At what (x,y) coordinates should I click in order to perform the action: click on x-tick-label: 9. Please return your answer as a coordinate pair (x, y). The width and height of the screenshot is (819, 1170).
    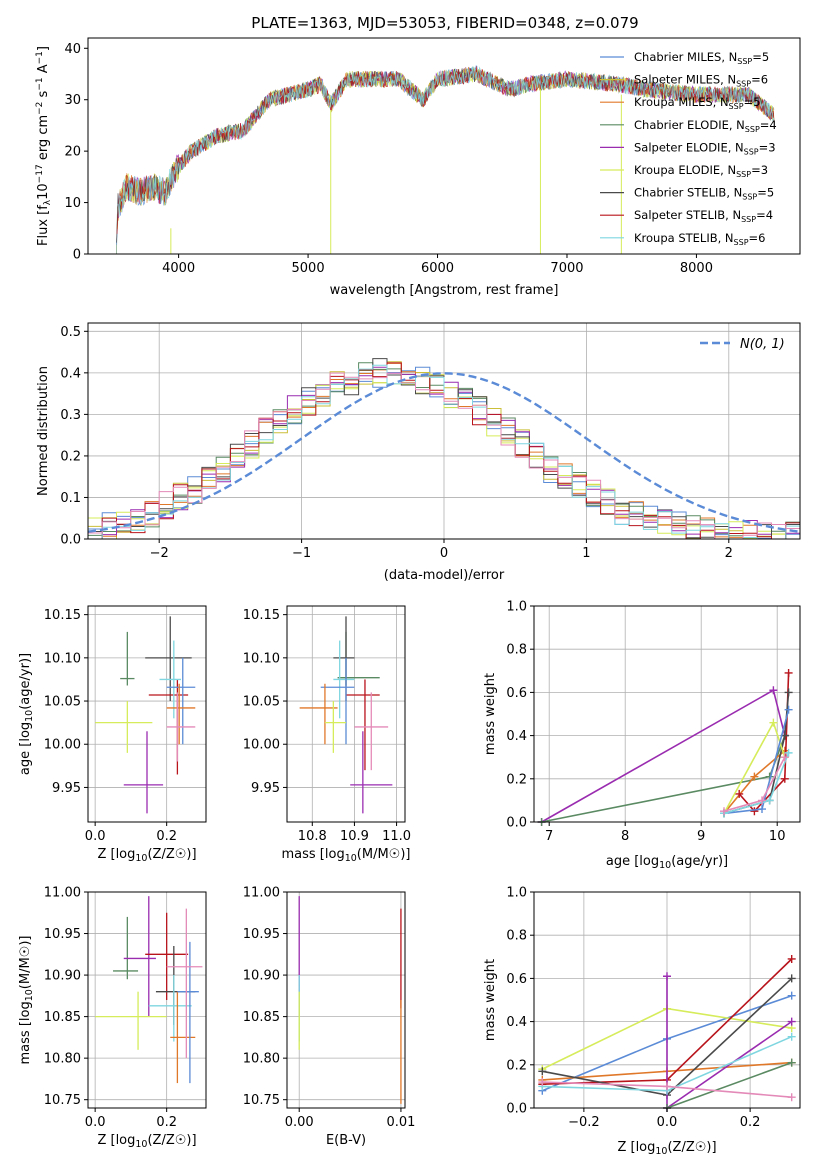
    Looking at the image, I should click on (701, 836).